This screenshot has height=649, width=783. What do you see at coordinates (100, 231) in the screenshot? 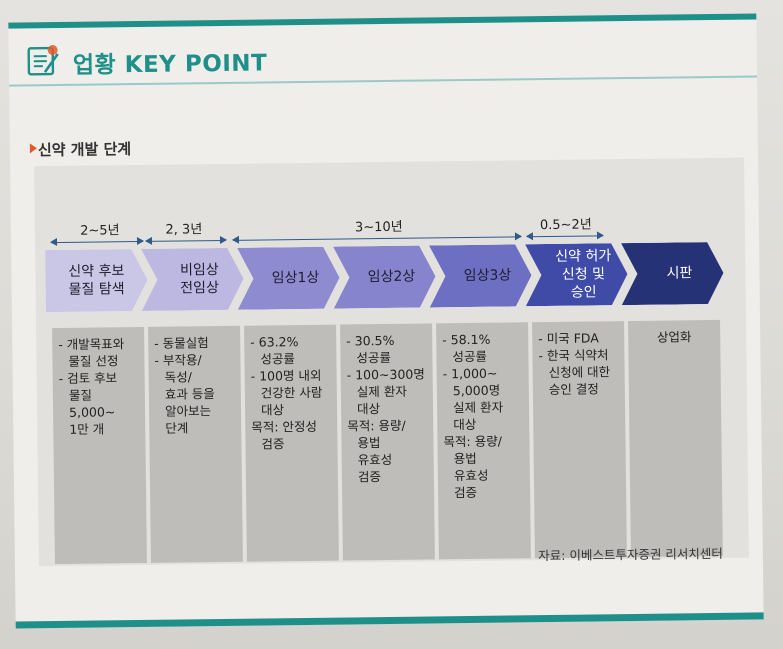
I see `duration-label: 2~5년` at bounding box center [100, 231].